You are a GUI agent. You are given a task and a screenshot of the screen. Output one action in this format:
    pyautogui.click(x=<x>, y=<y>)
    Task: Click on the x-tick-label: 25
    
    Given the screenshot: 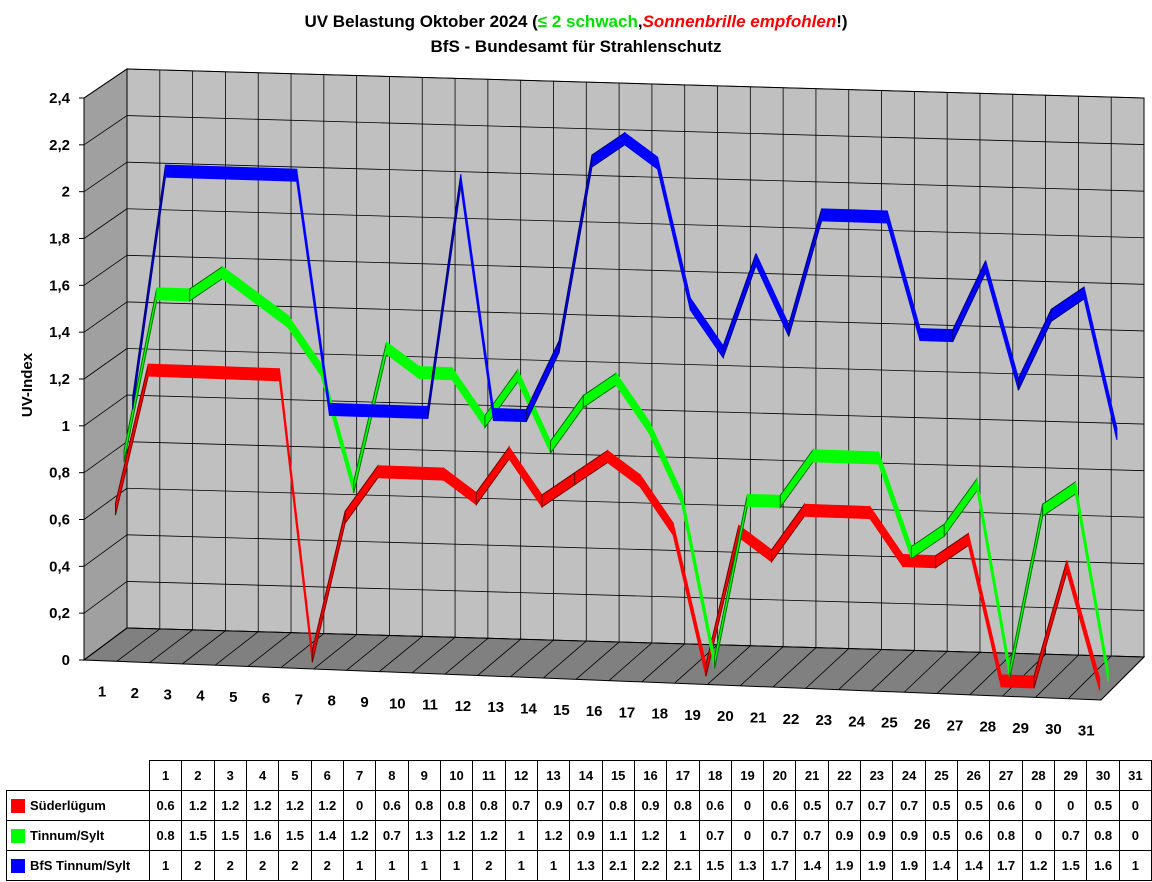 What is the action you would take?
    pyautogui.click(x=889, y=723)
    